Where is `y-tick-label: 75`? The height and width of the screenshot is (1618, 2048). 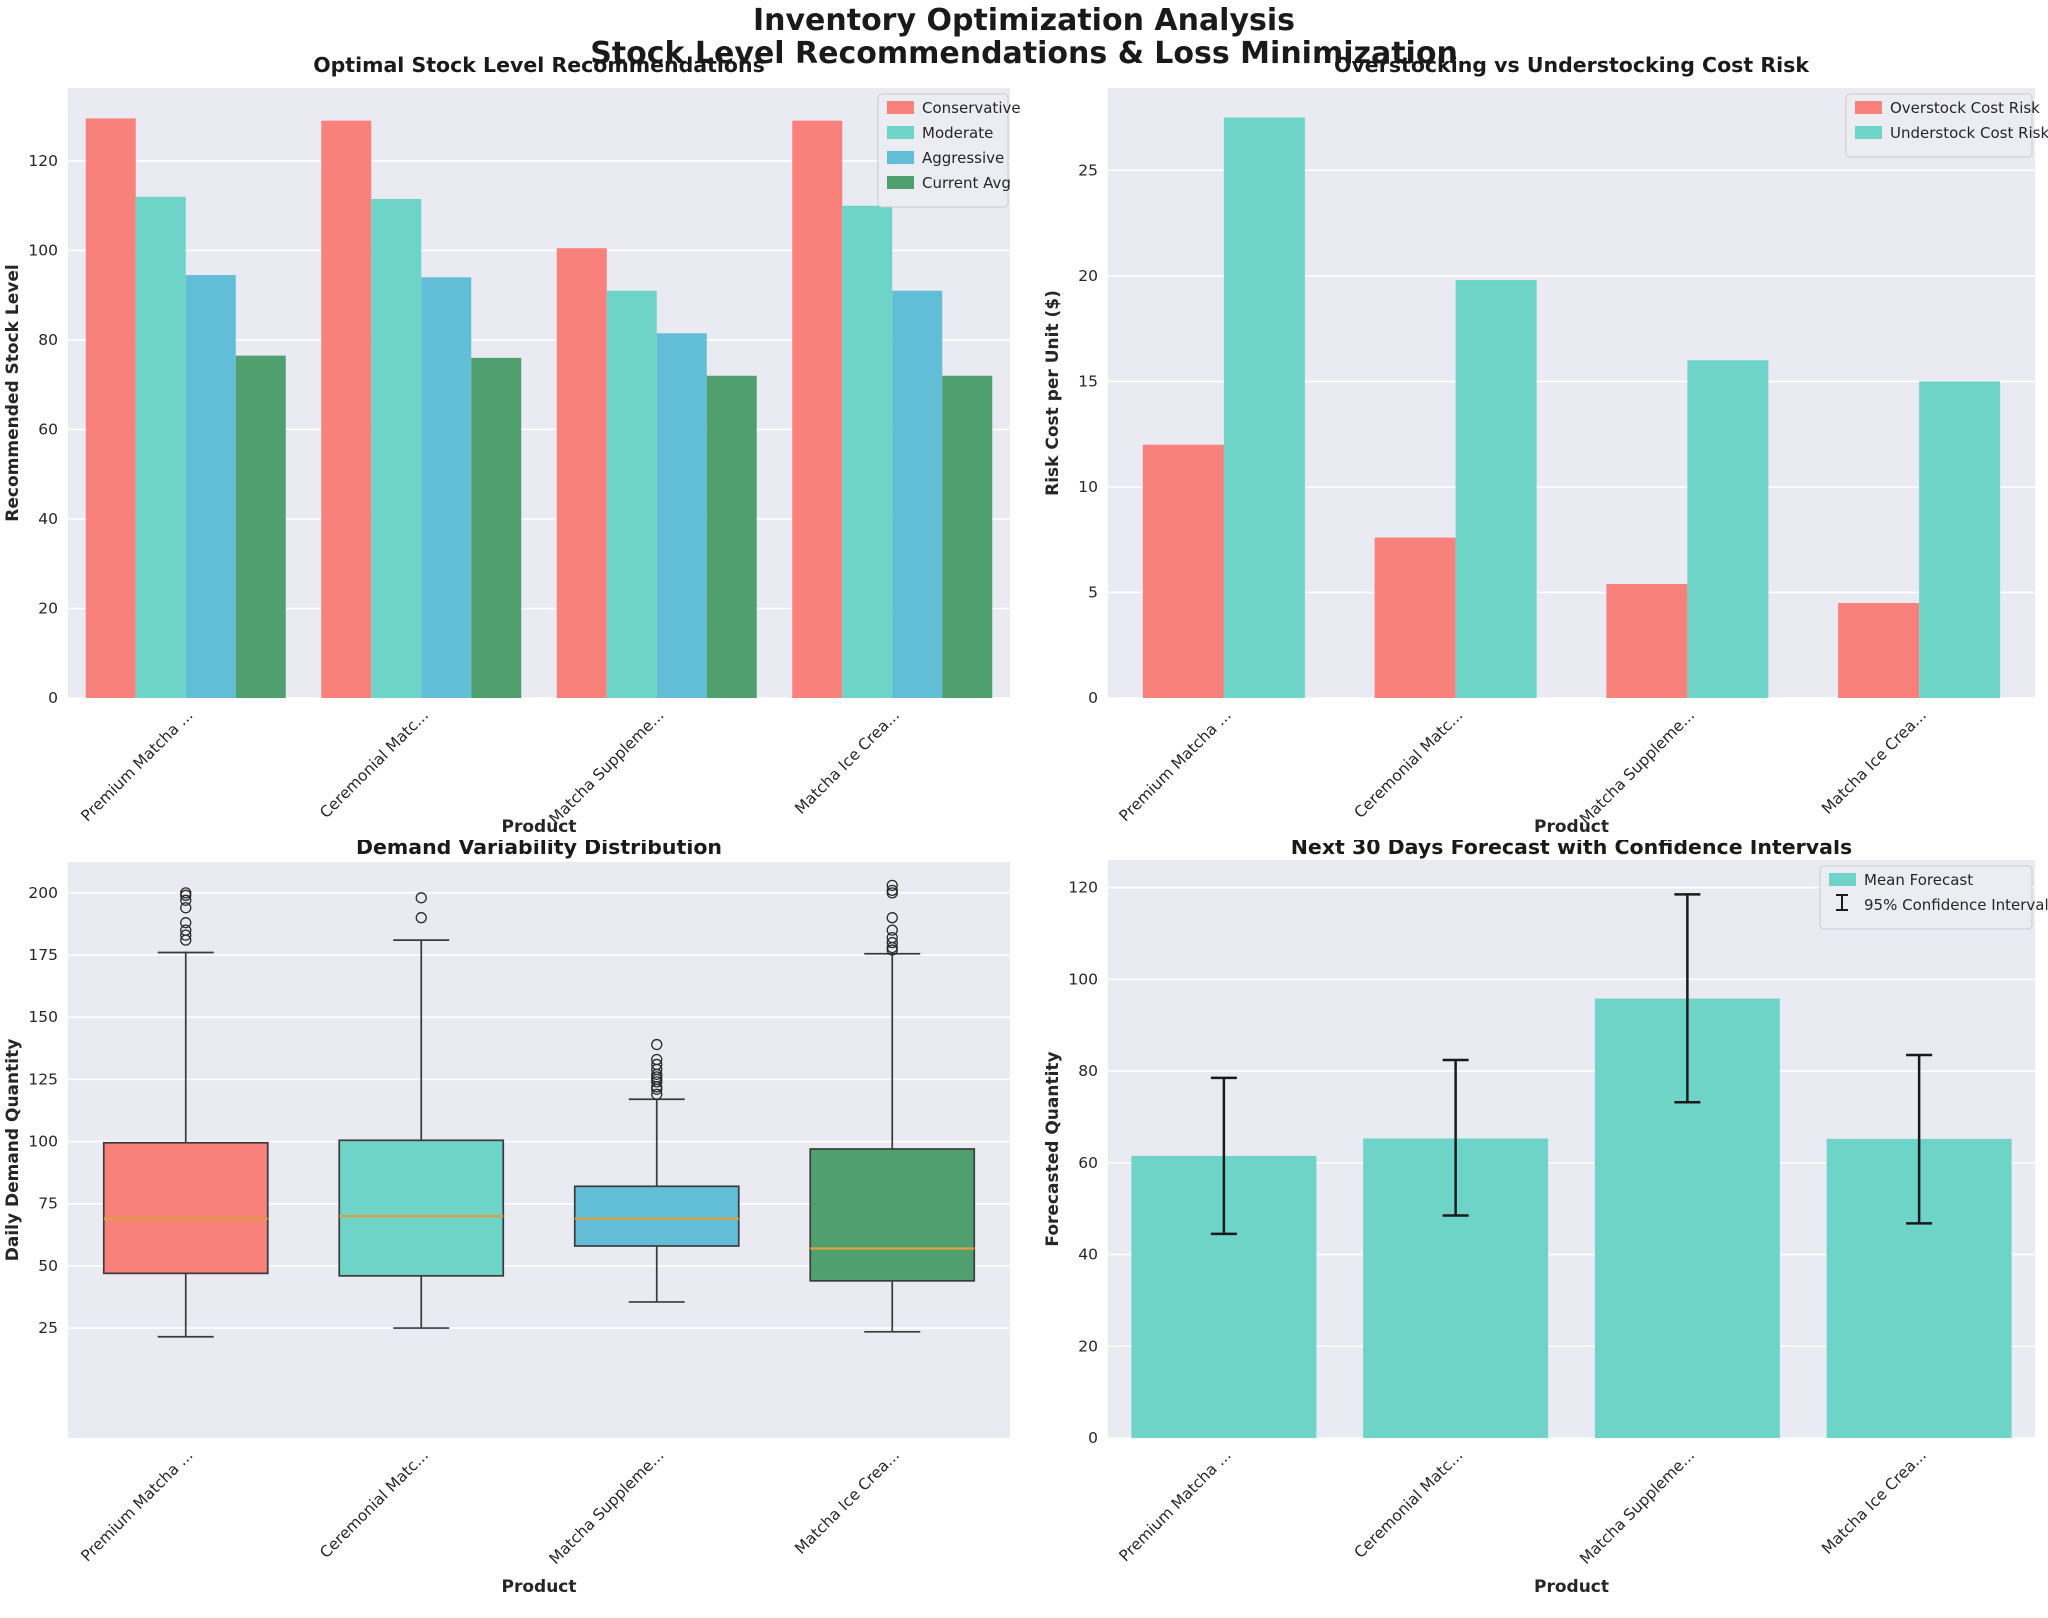 y-tick-label: 75 is located at coordinates (48, 1204).